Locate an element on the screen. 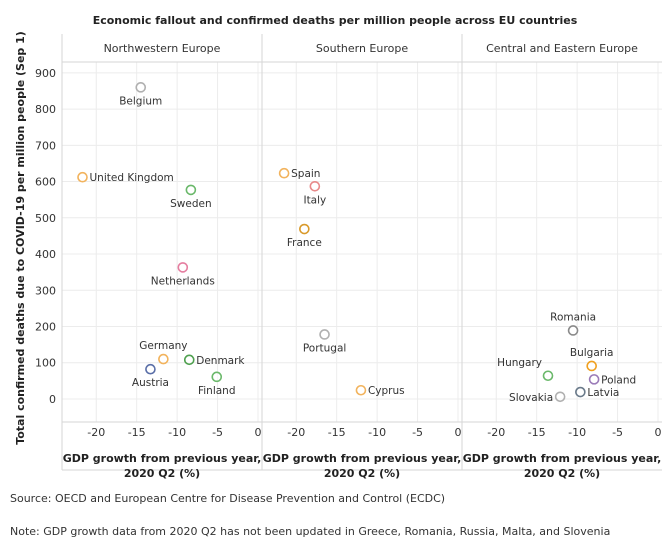 This screenshot has width=670, height=549. data-point-label: France is located at coordinates (304, 243).